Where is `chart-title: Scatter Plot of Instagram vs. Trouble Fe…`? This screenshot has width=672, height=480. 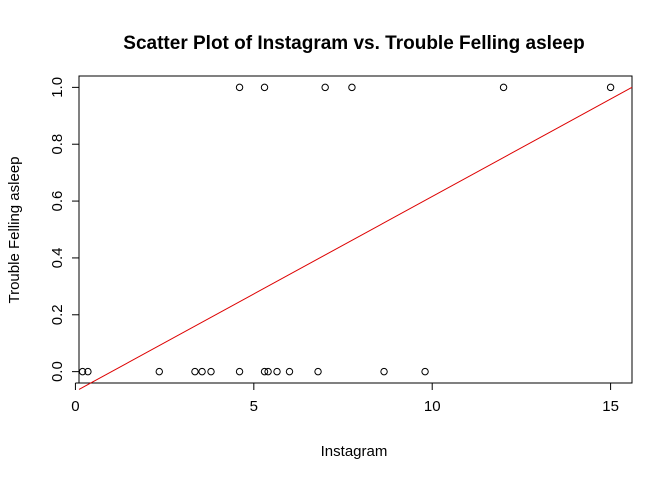 chart-title: Scatter Plot of Instagram vs. Trouble Fe… is located at coordinates (353, 43).